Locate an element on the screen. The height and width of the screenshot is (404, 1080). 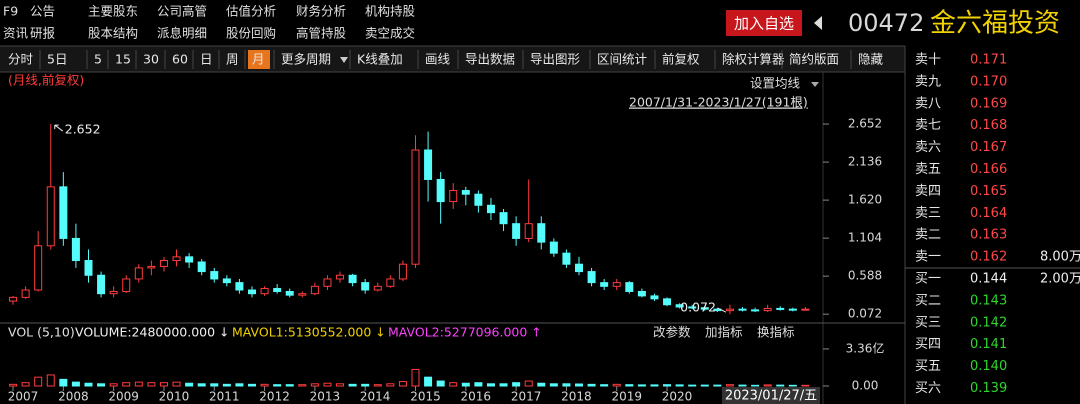
menu-item: 股份回购 is located at coordinates (251, 33).